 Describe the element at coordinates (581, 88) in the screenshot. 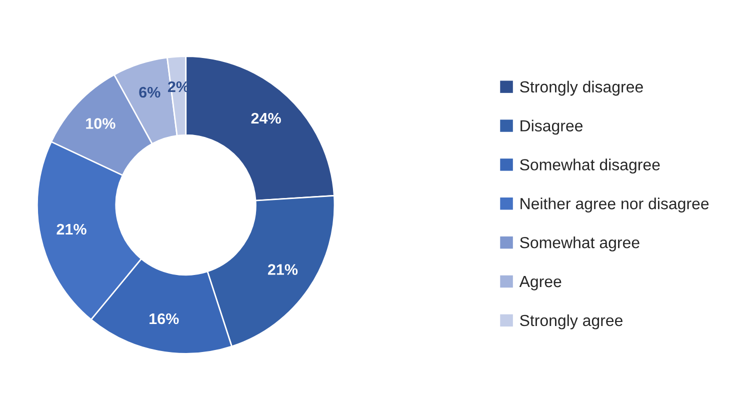

I see `legend-label: Strongly disagree` at that location.